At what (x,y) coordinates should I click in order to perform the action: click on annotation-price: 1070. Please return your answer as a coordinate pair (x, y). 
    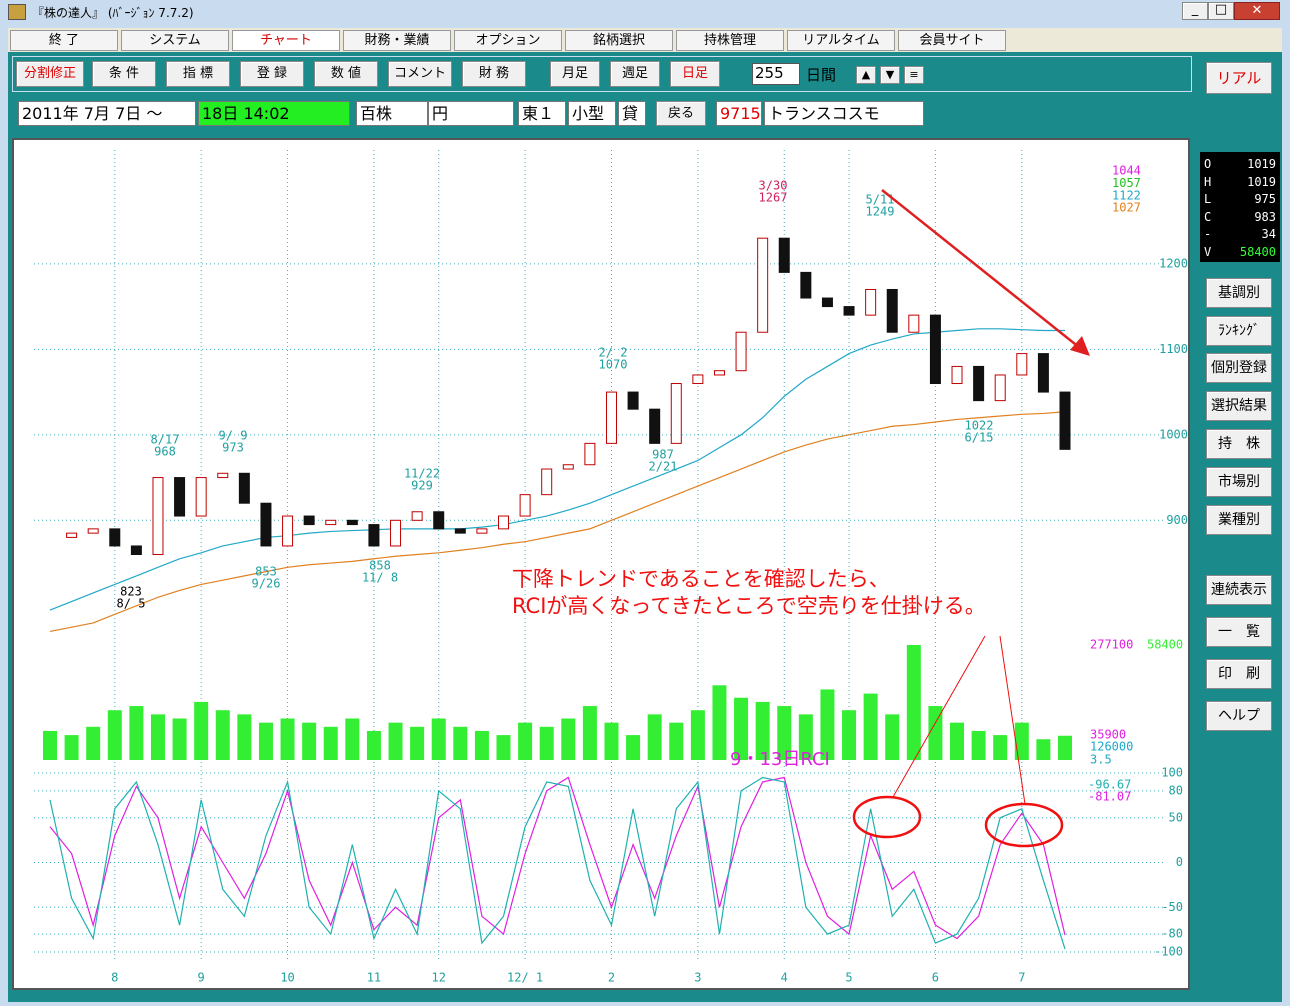
    Looking at the image, I should click on (613, 365).